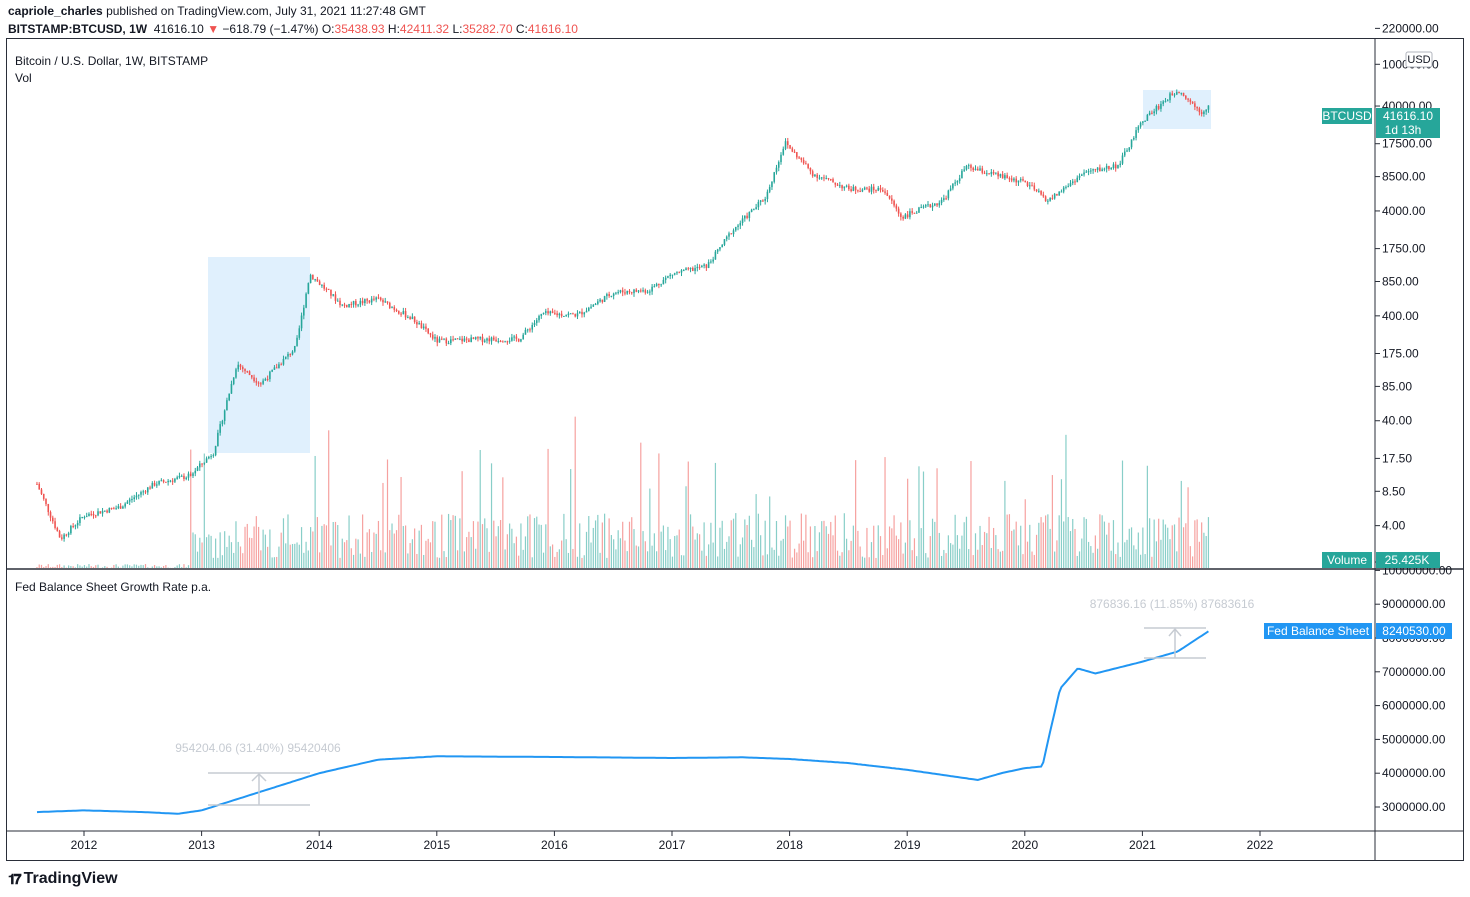 Image resolution: width=1470 pixels, height=897 pixels. Describe the element at coordinates (63, 879) in the screenshot. I see `tradingview-logo: 𝟏𝟕 TradingView` at that location.